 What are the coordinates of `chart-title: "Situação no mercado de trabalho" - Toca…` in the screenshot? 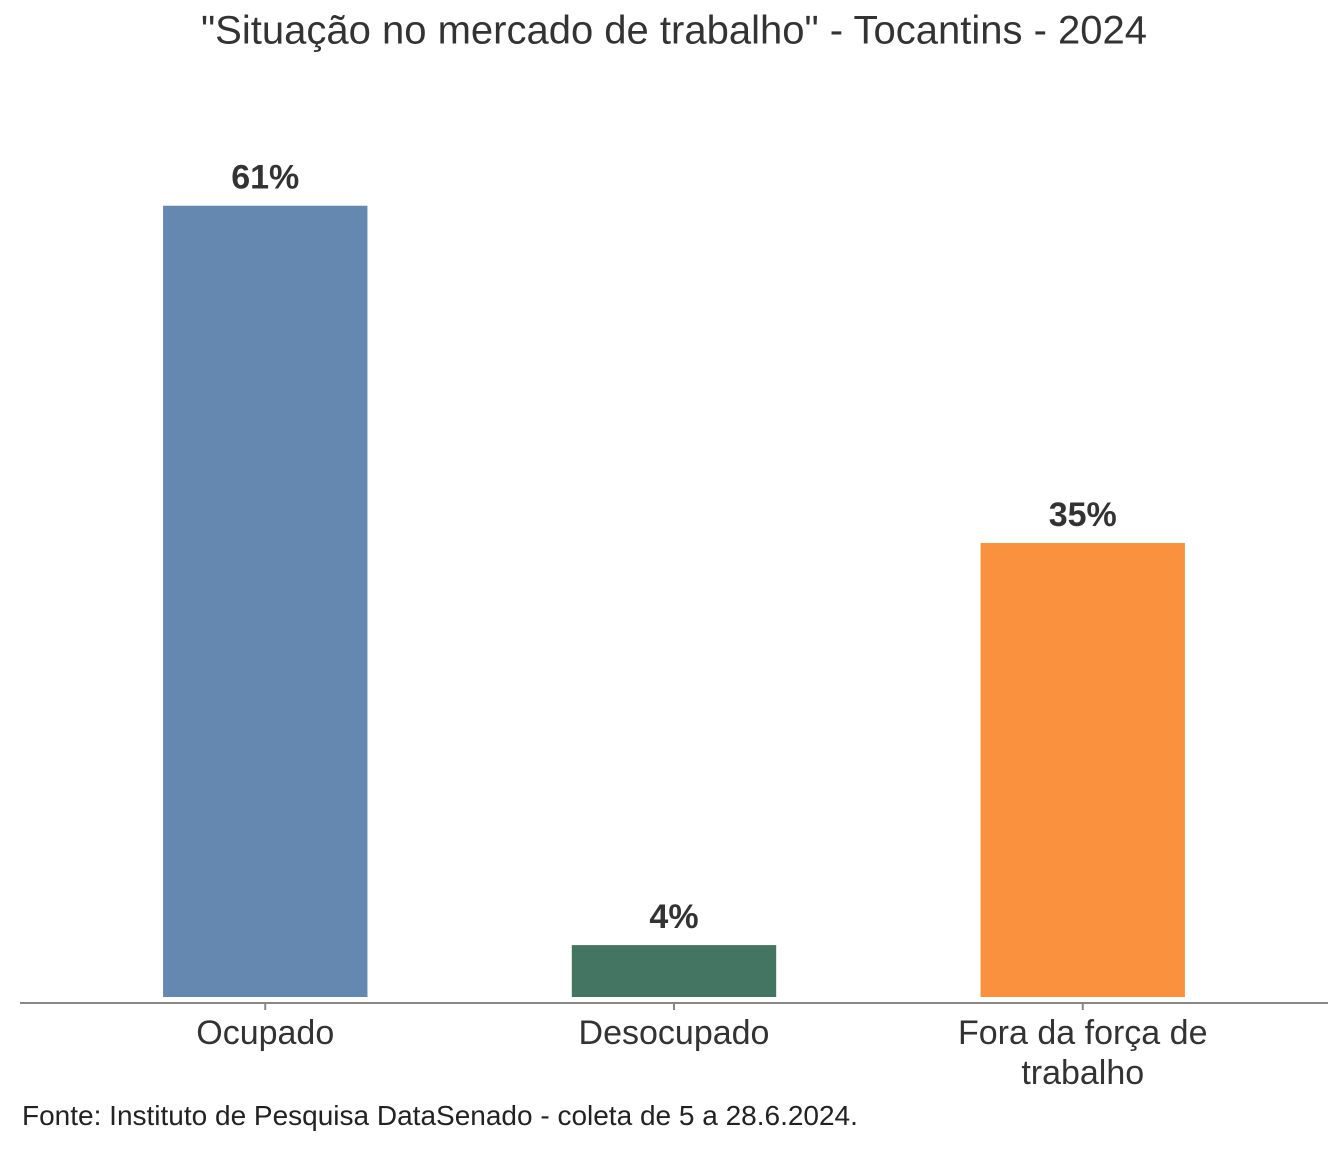 It's located at (674, 31).